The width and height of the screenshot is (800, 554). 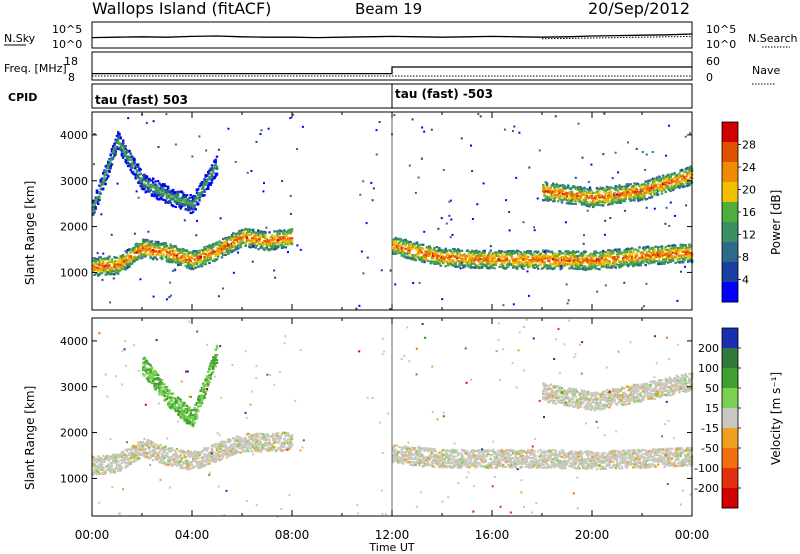 What do you see at coordinates (444, 94) in the screenshot?
I see `cpid-segment-2: tau (fast) -503` at bounding box center [444, 94].